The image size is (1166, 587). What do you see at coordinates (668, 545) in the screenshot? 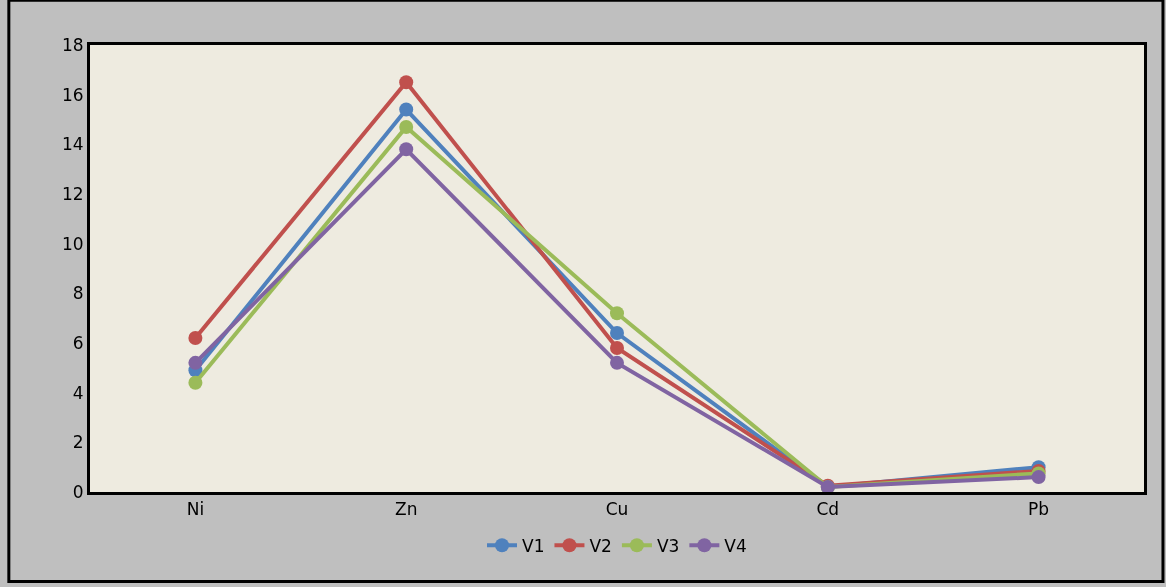
I see `legend-label: V3` at bounding box center [668, 545].